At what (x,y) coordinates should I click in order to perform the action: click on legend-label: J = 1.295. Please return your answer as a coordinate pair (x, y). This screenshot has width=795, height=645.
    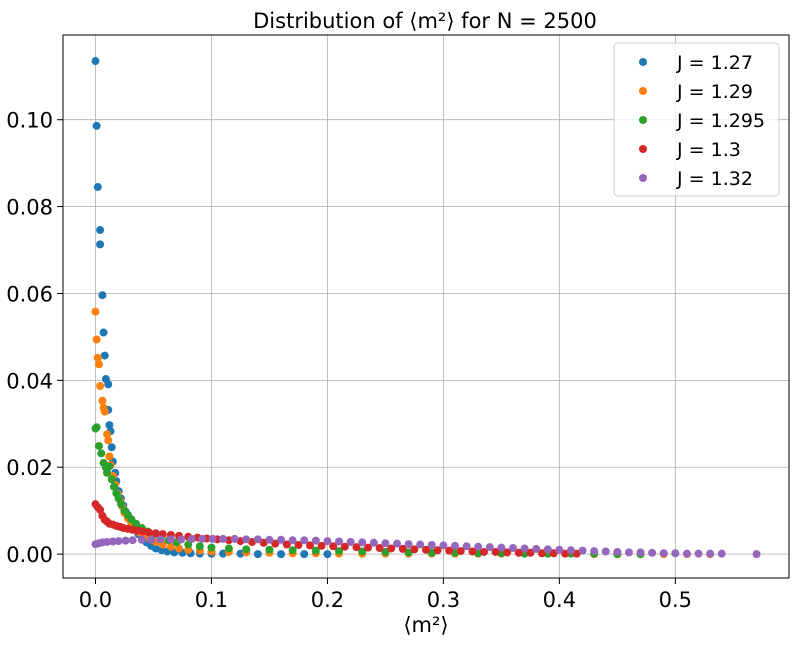
    Looking at the image, I should click on (720, 121).